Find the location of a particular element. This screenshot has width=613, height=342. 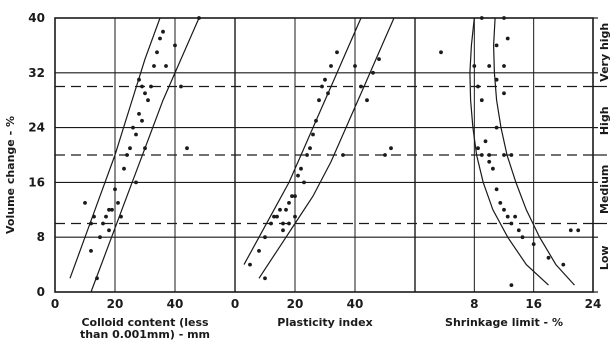

panel-0-x-tick-label-0: 0 is located at coordinates (55, 304).